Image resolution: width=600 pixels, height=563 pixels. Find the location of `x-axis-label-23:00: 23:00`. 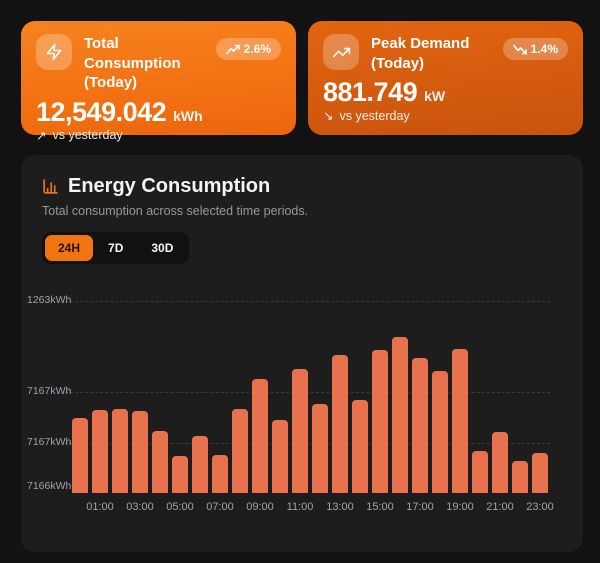

x-axis-label-23:00: 23:00 is located at coordinates (540, 507).